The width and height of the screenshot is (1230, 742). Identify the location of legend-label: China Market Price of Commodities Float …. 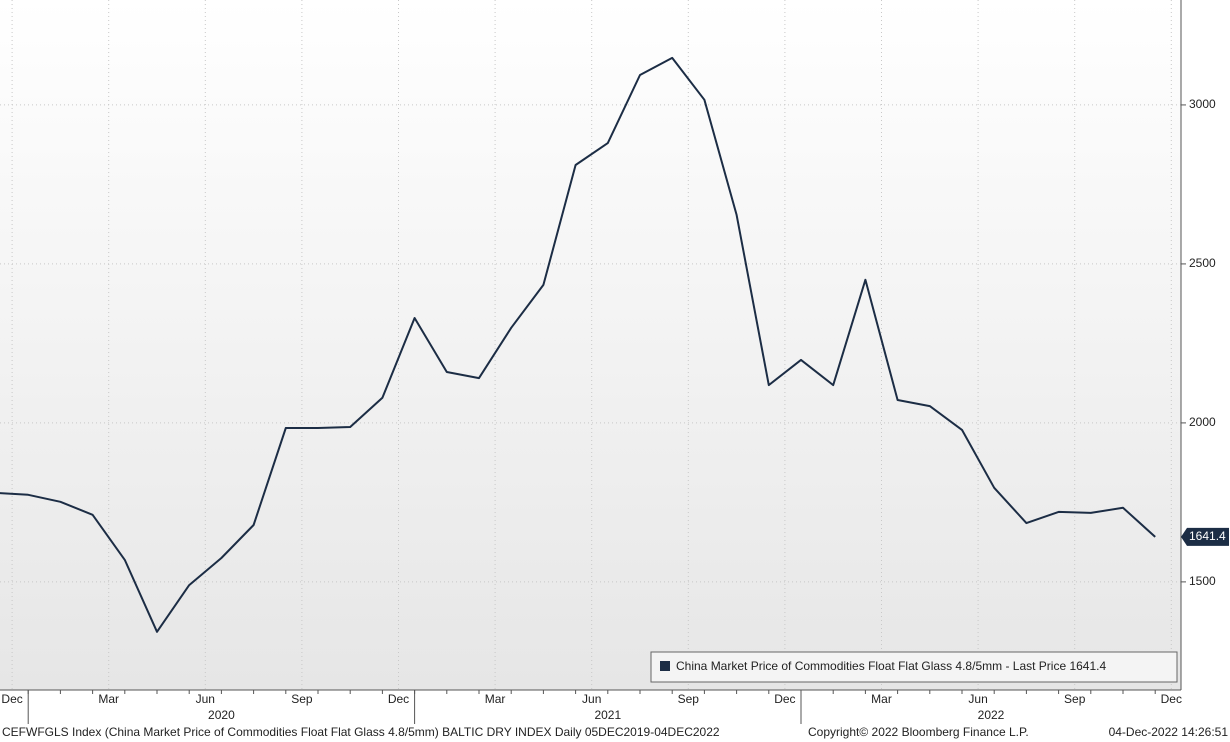
(891, 666).